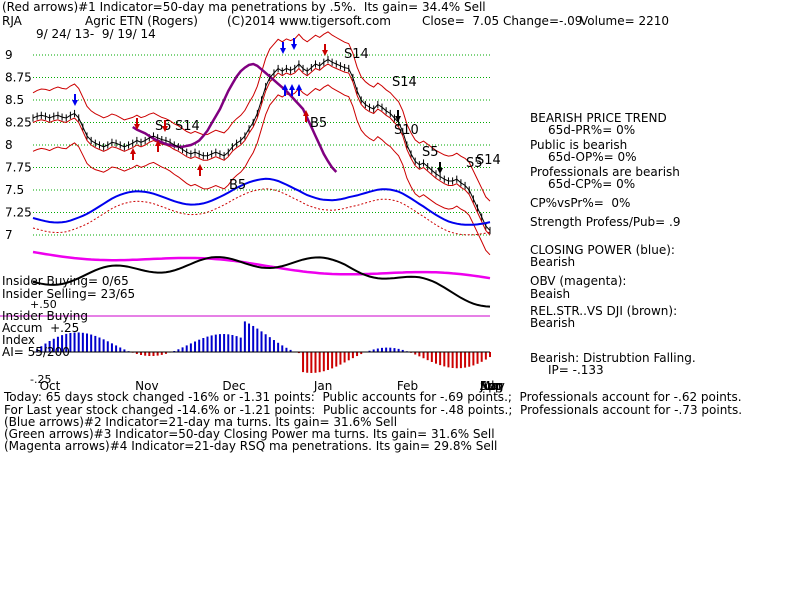 This screenshot has width=800, height=600. Describe the element at coordinates (69, 294) in the screenshot. I see `insider-selling-count: Insider Selling= 23/65` at that location.